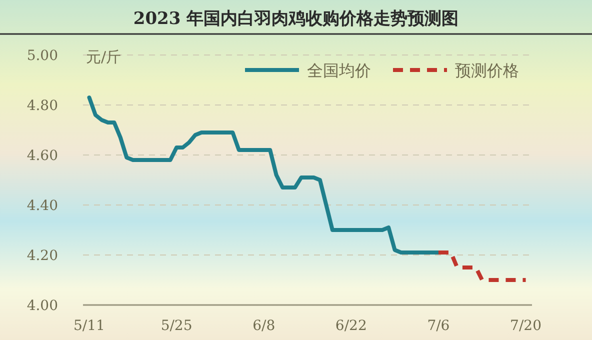  Describe the element at coordinates (438, 326) in the screenshot. I see `x-tick-label: 7/6` at that location.